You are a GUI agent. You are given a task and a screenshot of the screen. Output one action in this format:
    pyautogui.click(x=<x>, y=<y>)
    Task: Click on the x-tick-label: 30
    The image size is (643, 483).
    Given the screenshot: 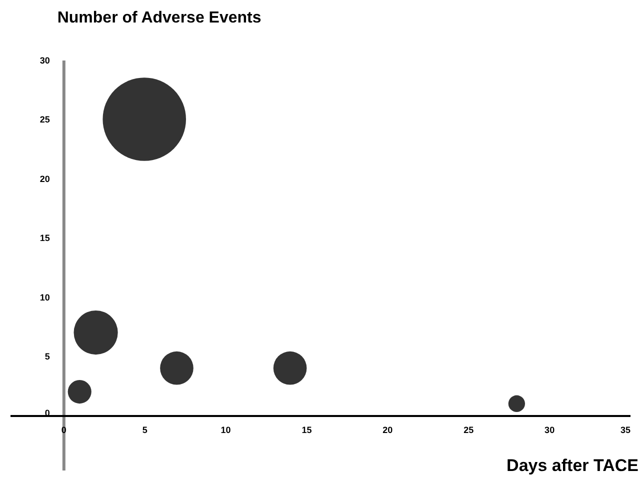 What is the action you would take?
    pyautogui.click(x=549, y=429)
    